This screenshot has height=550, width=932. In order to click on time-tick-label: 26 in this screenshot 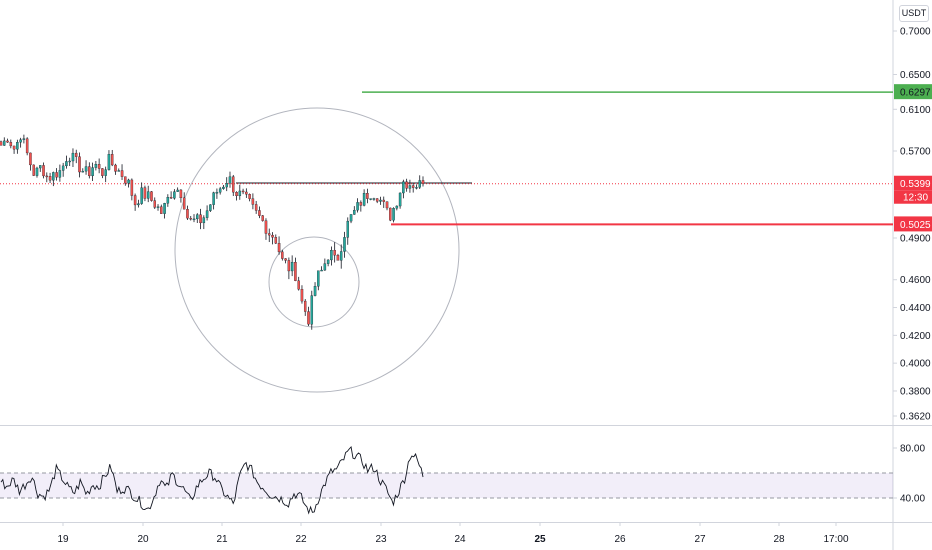, I will do `click(620, 539)`.